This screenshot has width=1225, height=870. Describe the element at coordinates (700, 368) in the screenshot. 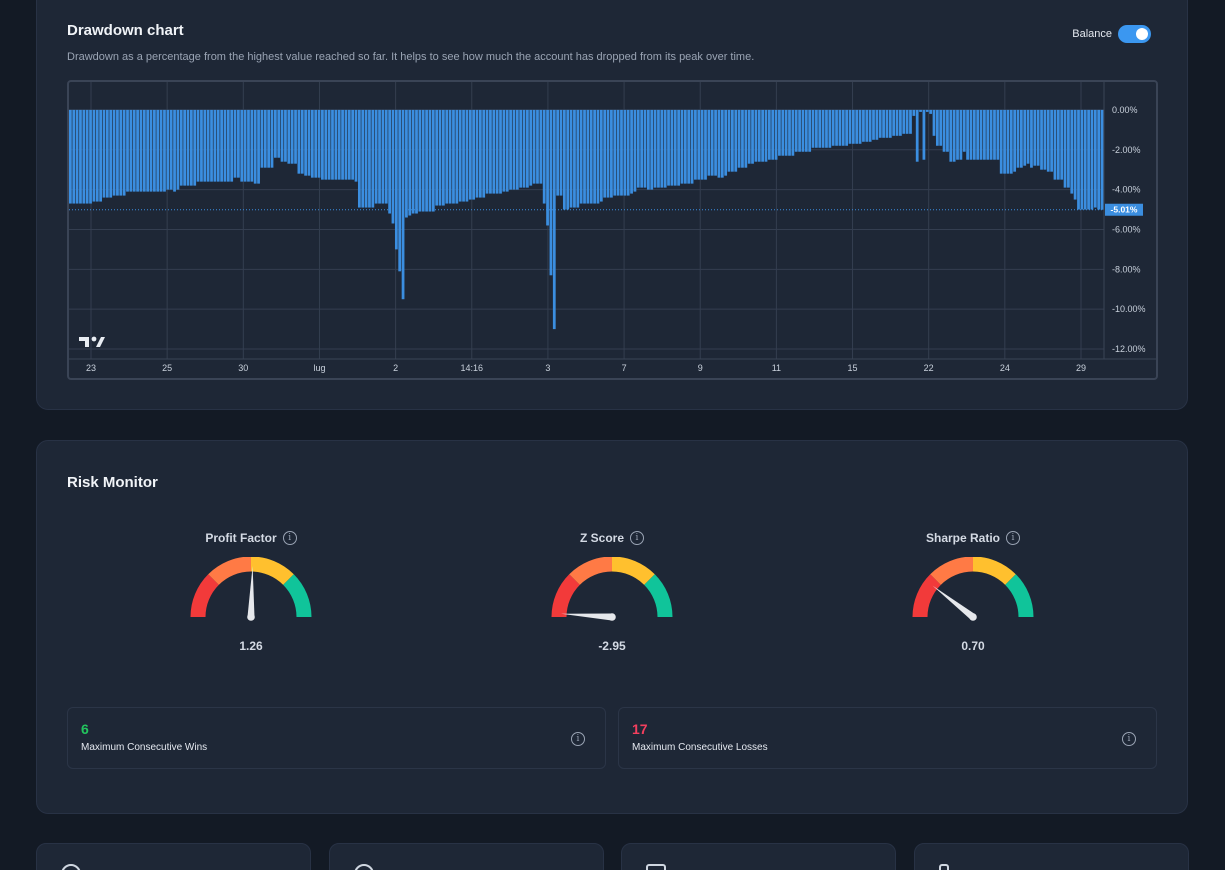

I see `x-tick-label: 9` at that location.